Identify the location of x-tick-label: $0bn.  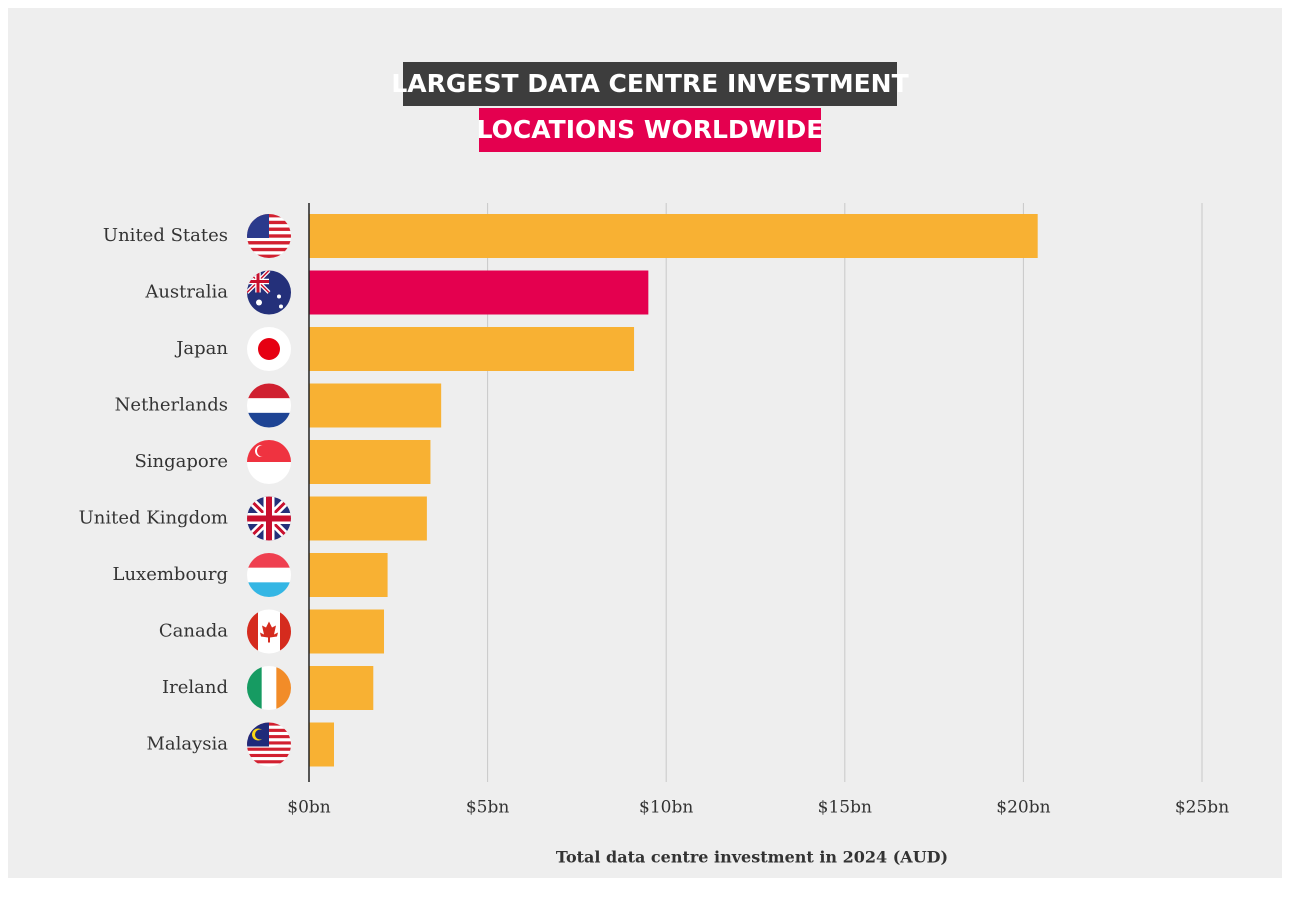
(309, 808).